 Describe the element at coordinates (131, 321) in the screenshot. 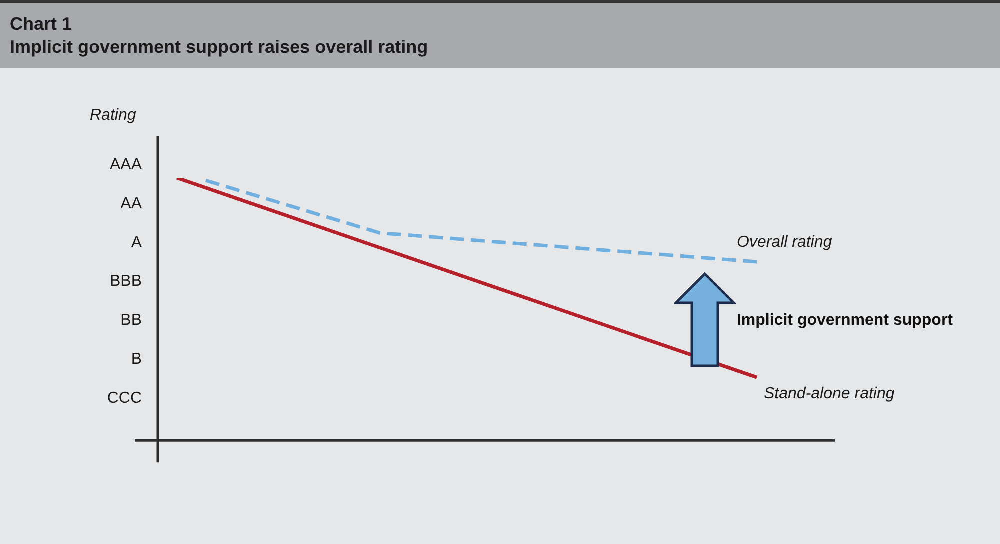

I see `text: BB` at that location.